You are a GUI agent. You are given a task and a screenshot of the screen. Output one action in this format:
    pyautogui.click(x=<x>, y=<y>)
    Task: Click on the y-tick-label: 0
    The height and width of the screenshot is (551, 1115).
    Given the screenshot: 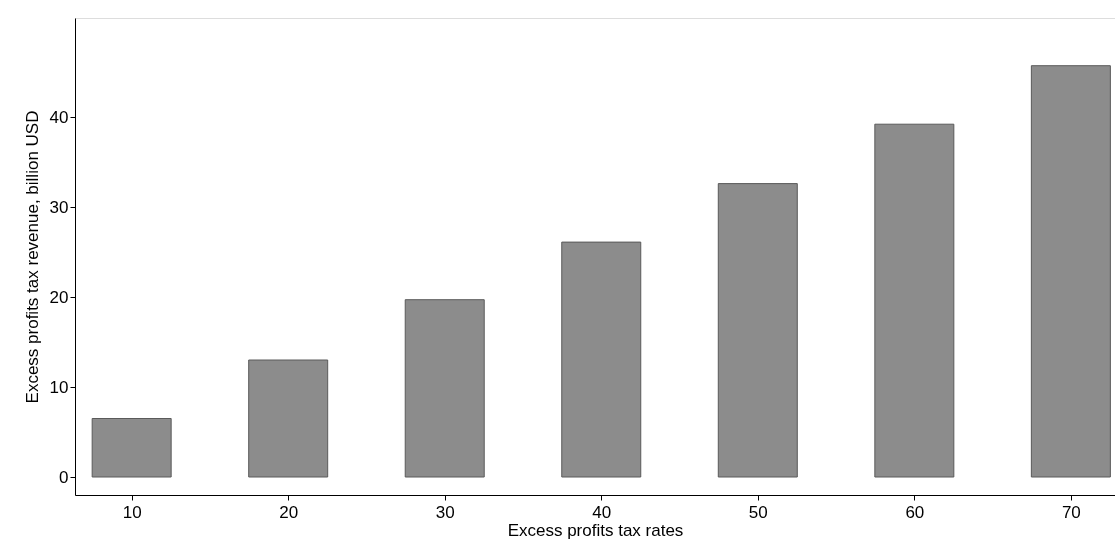 What is the action you would take?
    pyautogui.click(x=64, y=477)
    